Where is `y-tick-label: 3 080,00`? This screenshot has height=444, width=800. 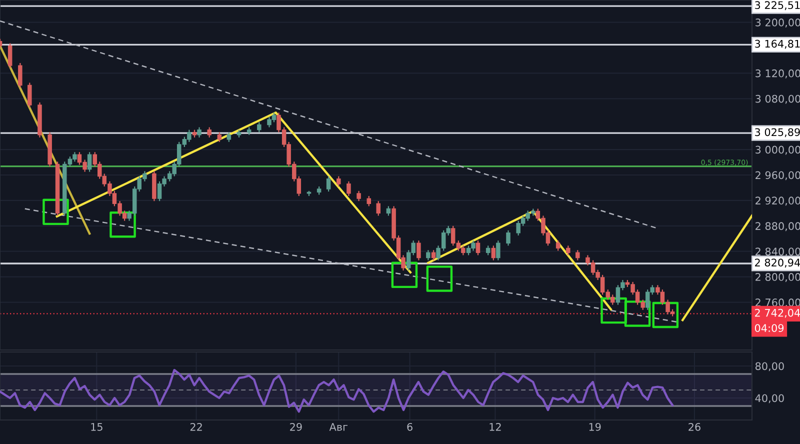
y-tick-label: 3 080,00 is located at coordinates (778, 99).